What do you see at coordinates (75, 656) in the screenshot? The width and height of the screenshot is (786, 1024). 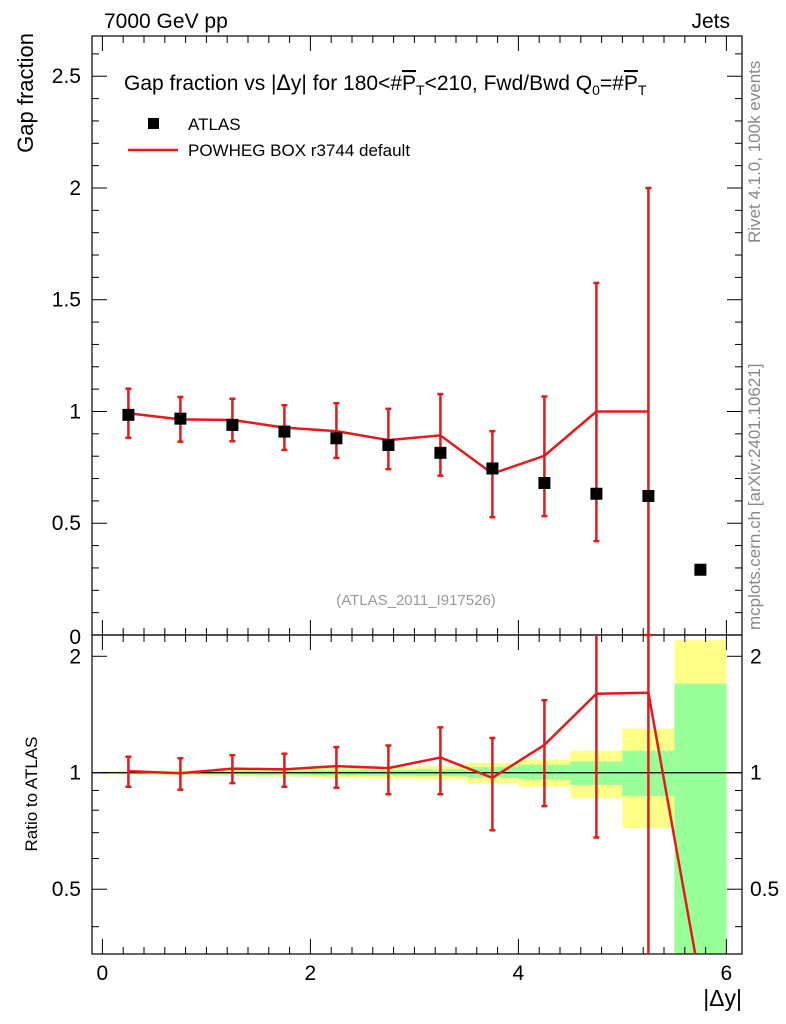 I see `ratio-y-tick-label-left: 2` at bounding box center [75, 656].